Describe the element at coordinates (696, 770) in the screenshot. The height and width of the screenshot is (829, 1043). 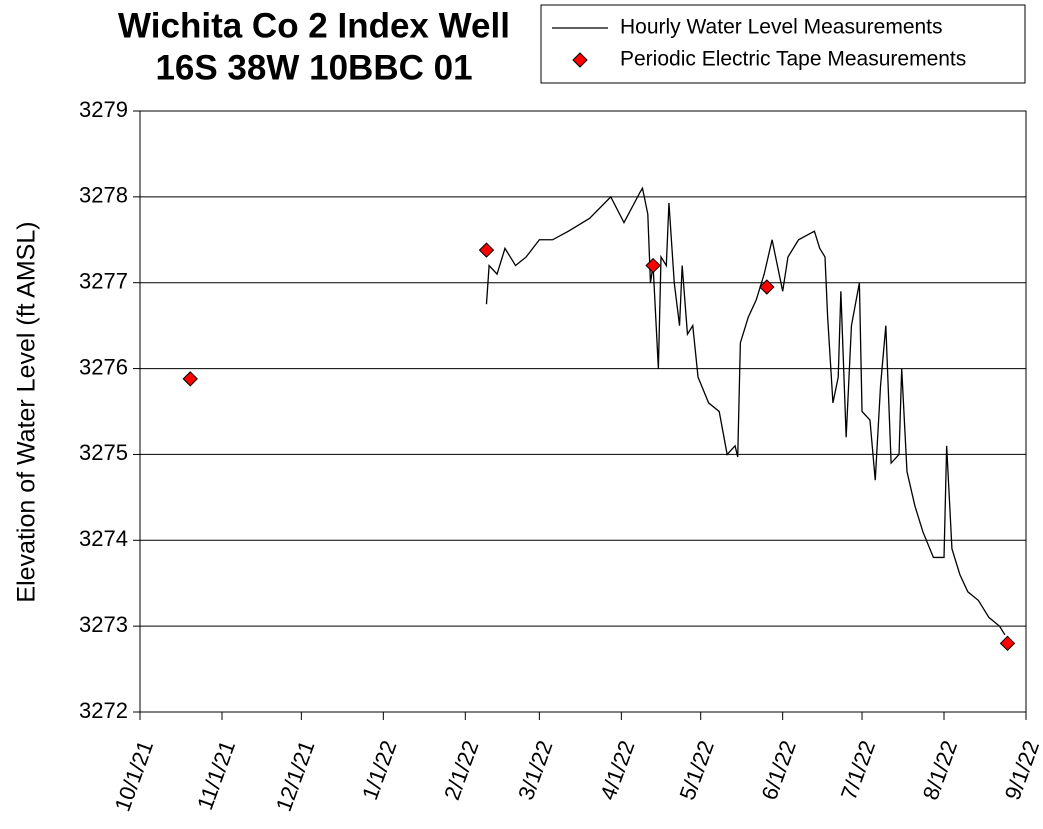
I see `x-tick-label: 5/1/22` at that location.